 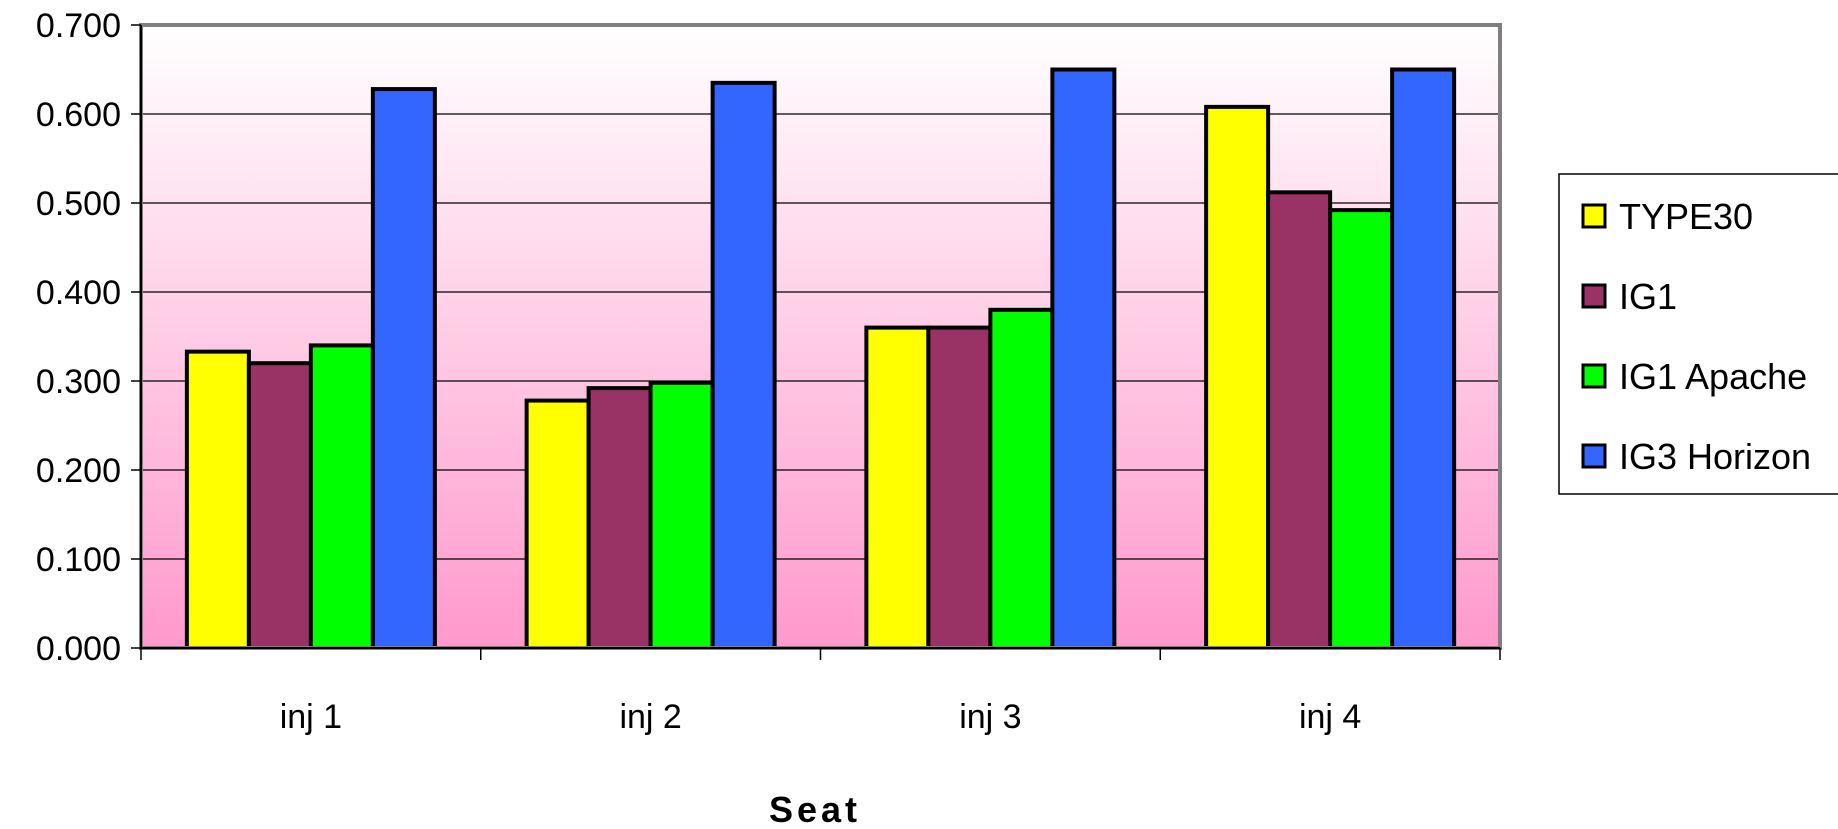 I want to click on y-tick-labels: 0.000 0.100 0.200 0.300 0.400 0.500 0.600 0.700, so click(x=78, y=337).